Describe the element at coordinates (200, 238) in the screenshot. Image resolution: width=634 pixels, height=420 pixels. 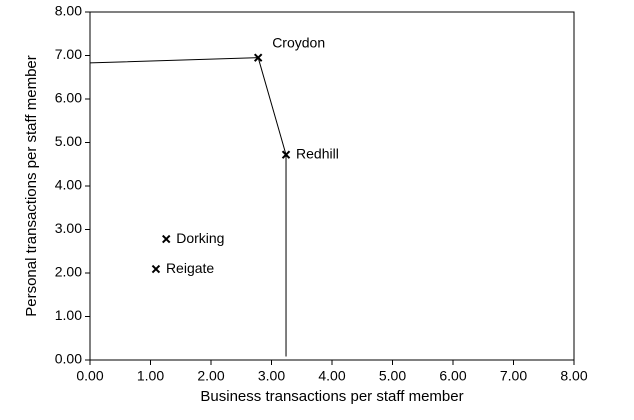
I see `point-label: Dorking` at that location.